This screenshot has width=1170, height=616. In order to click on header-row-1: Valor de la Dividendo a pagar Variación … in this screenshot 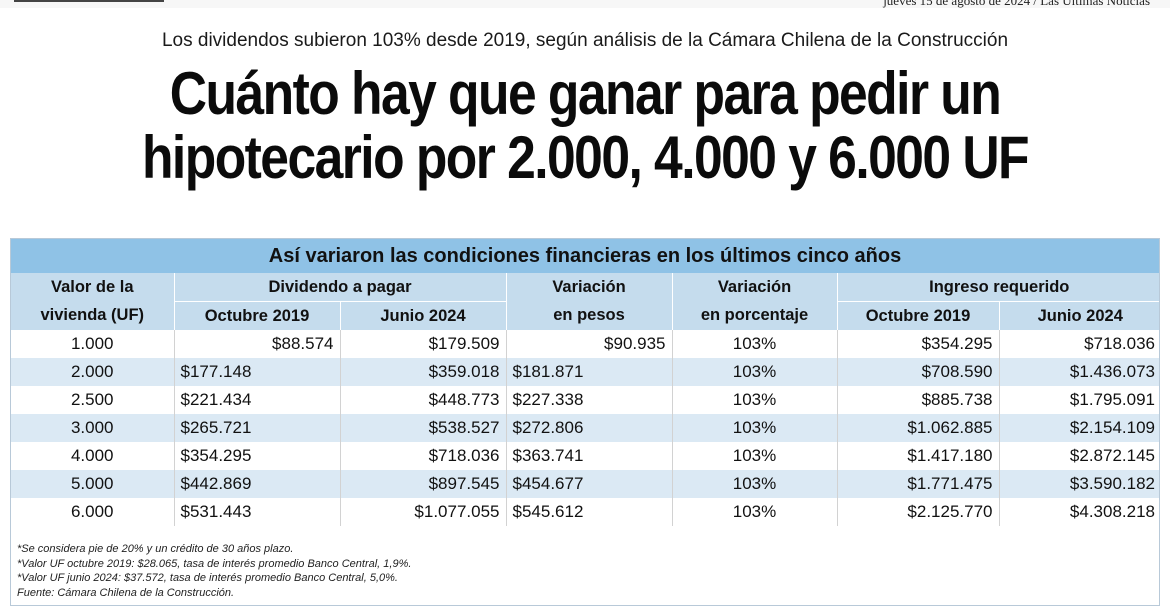, I will do `click(585, 287)`.